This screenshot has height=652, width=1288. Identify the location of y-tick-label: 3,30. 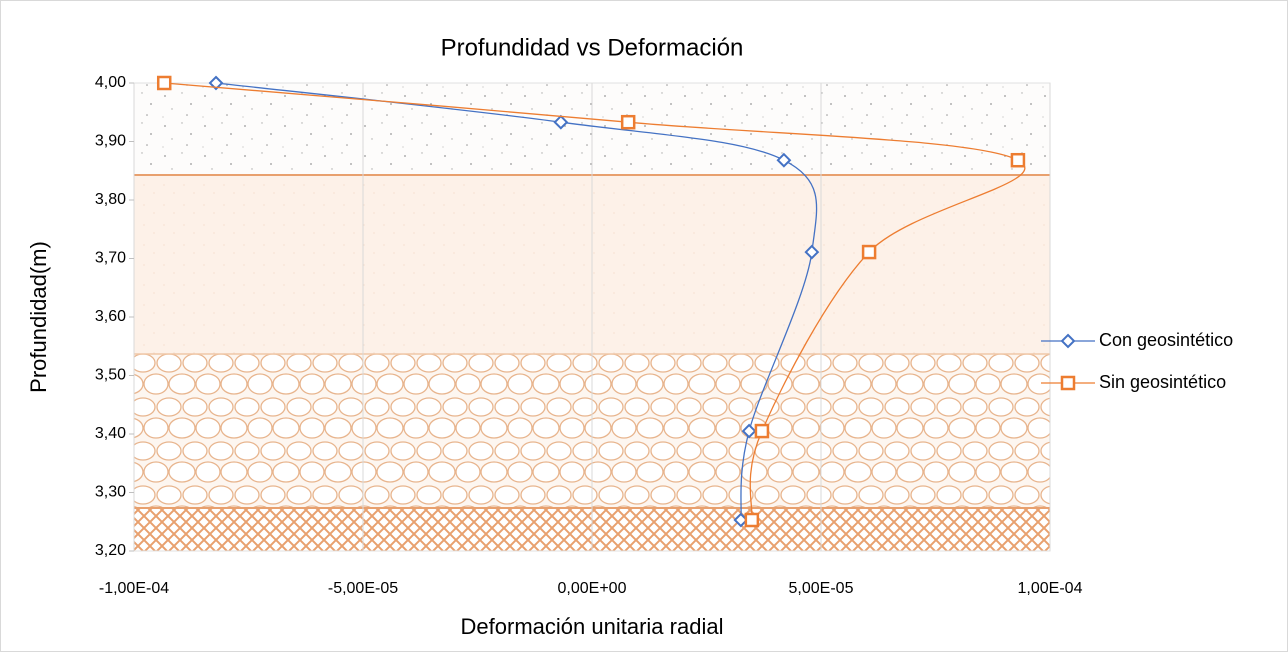
(110, 492).